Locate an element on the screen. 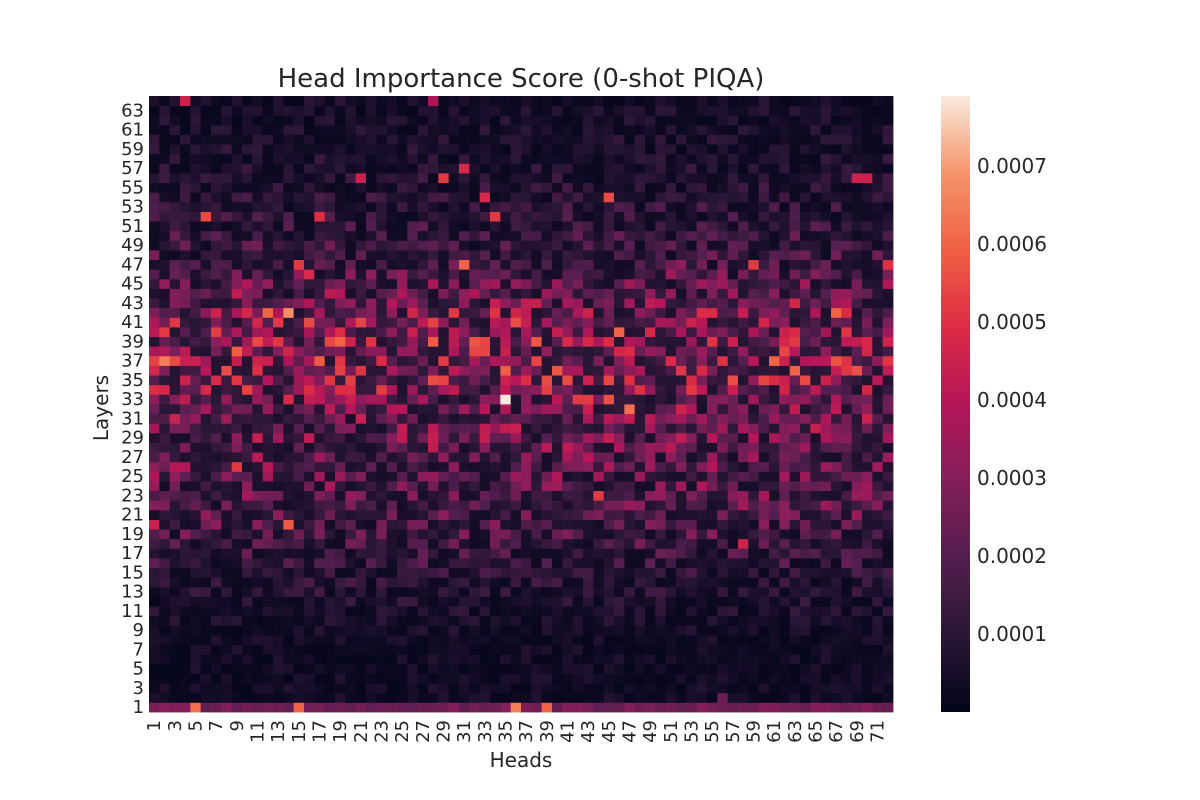 The height and width of the screenshot is (800, 1200). colorbar is located at coordinates (955, 404).